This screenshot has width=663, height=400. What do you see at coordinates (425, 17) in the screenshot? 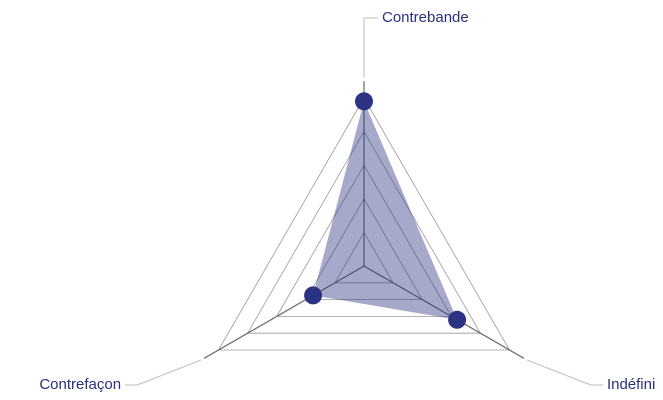
I see `axis-label: Contrebande` at bounding box center [425, 17].